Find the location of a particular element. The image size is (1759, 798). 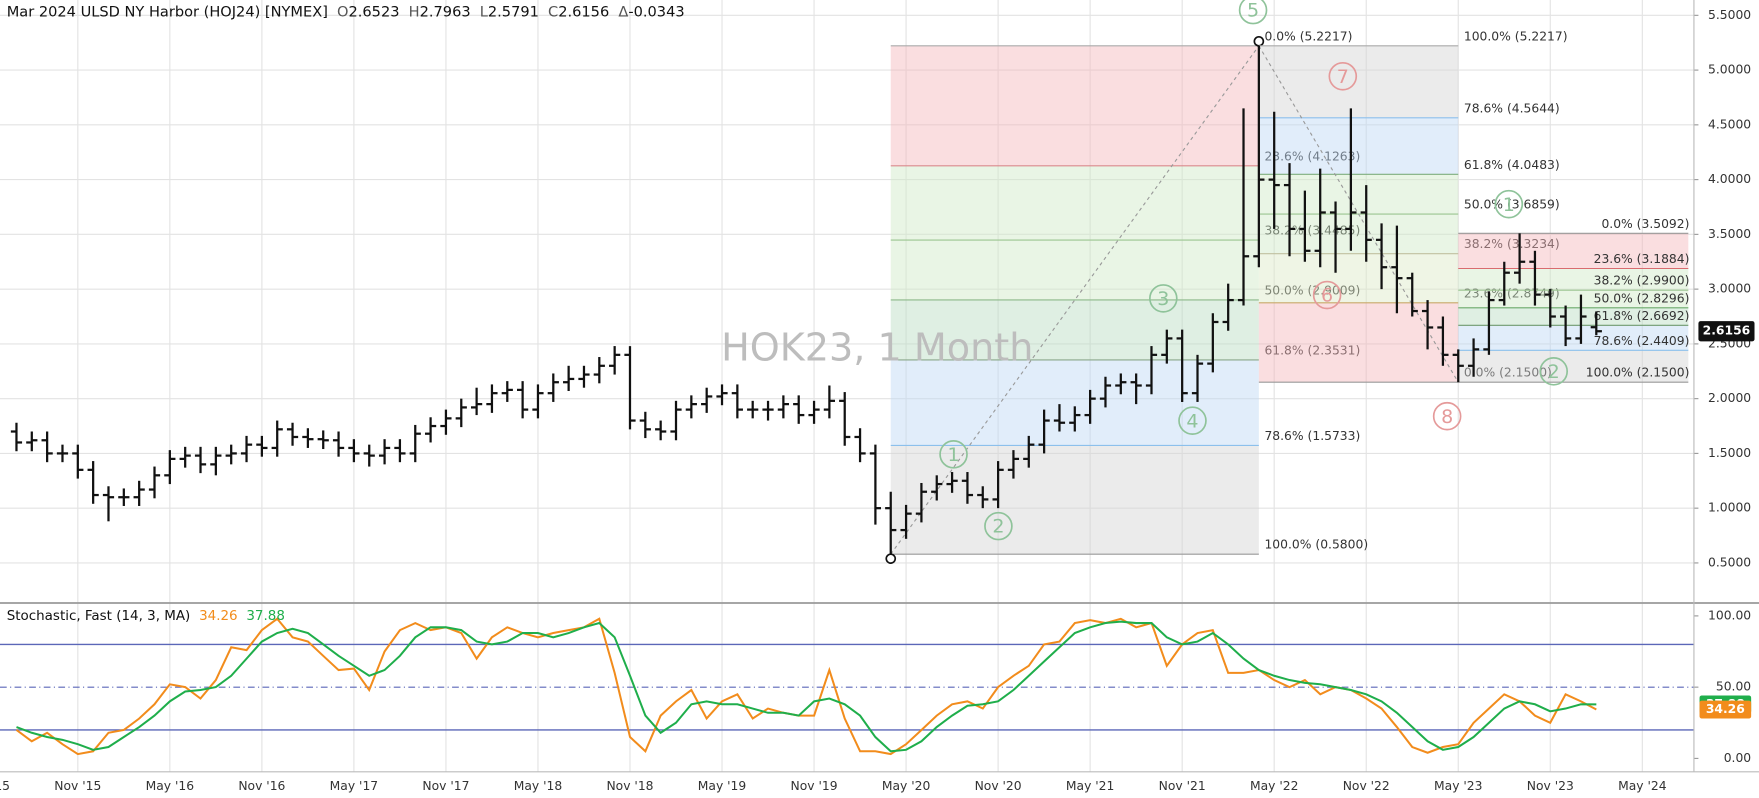

y-tick-label: 5.0000 is located at coordinates (1729, 70).